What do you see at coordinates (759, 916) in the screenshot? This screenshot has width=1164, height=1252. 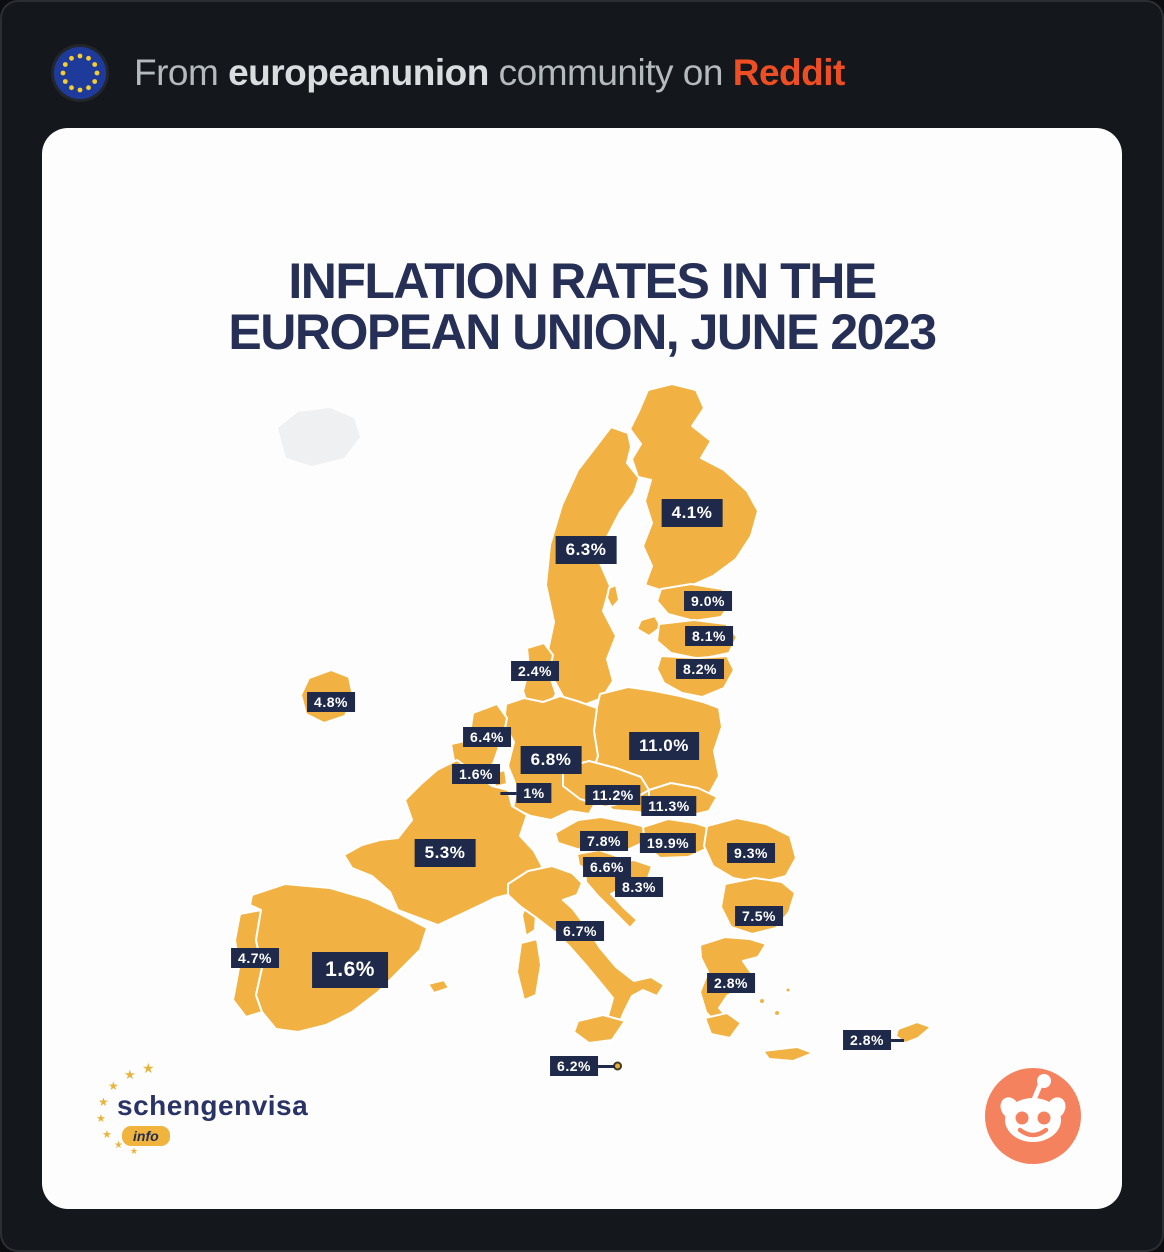 I see `inflation-label-bulgaria: 7.5%` at bounding box center [759, 916].